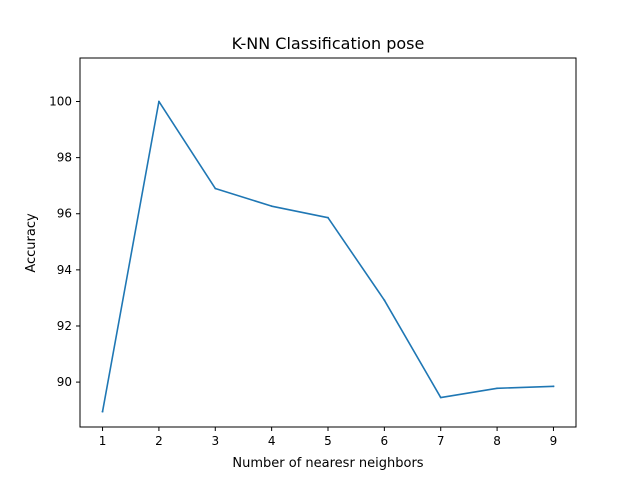 This screenshot has width=640, height=485. What do you see at coordinates (327, 463) in the screenshot?
I see `x-axis-label: Number of nearesr neighbors` at bounding box center [327, 463].